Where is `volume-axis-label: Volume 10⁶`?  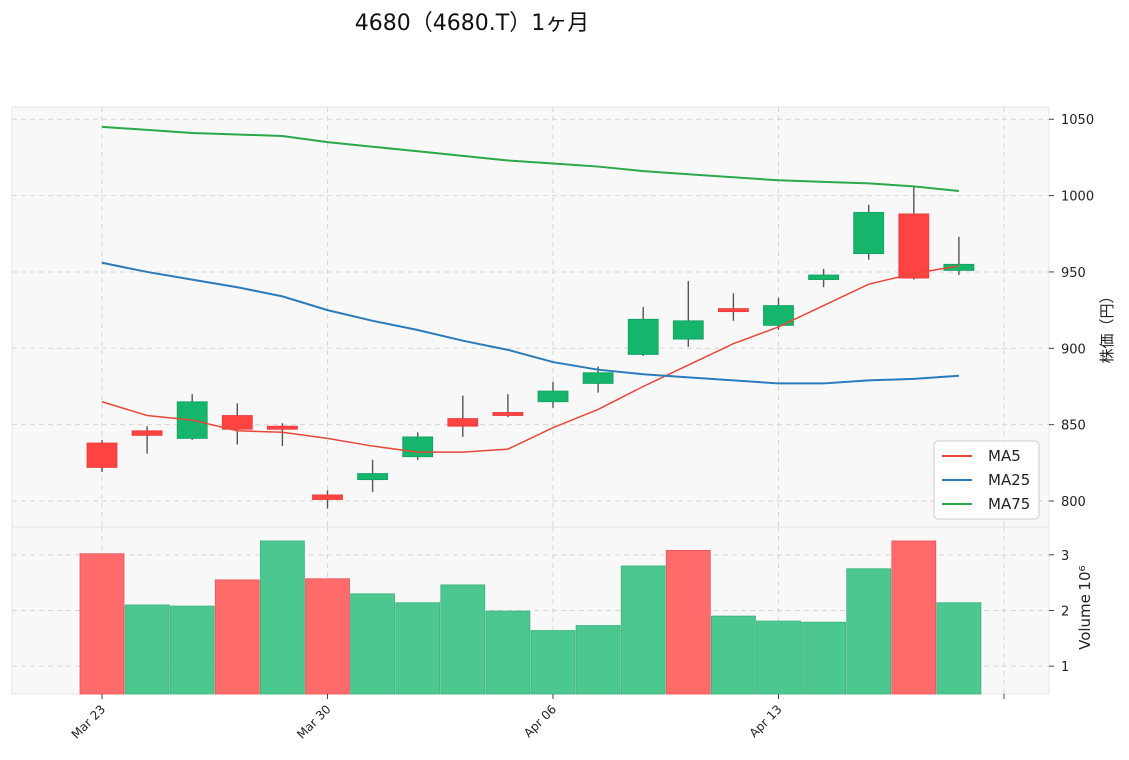
volume-axis-label: Volume 10⁶ is located at coordinates (1085, 607).